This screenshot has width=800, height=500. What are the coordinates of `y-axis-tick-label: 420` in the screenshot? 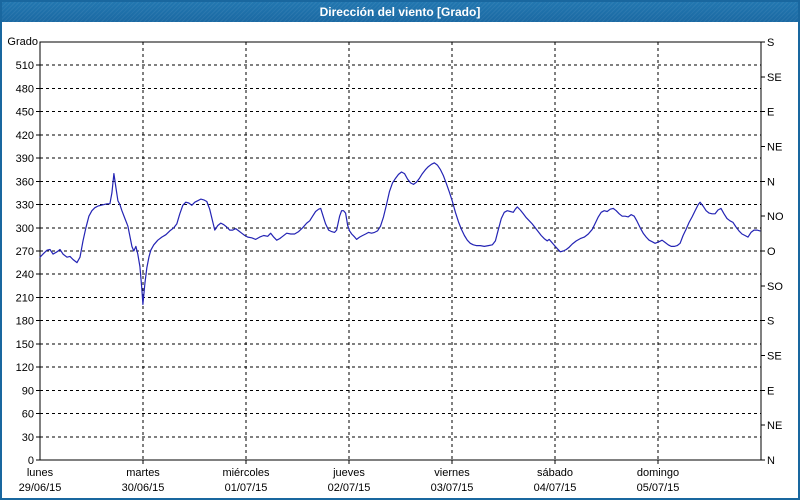 It's located at (25, 136).